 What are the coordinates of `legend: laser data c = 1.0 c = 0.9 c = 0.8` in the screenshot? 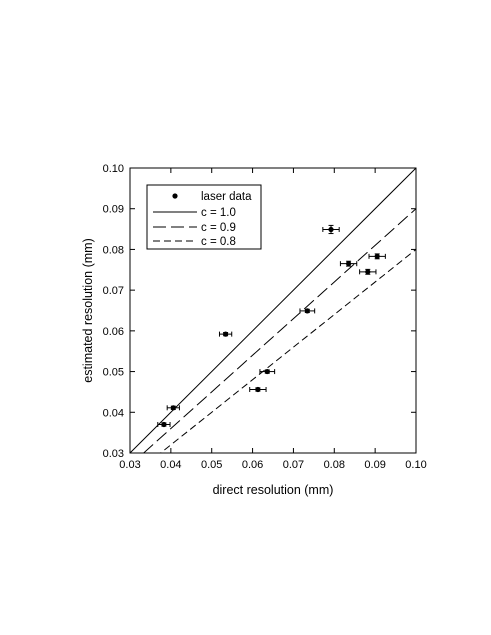 It's located at (204, 217).